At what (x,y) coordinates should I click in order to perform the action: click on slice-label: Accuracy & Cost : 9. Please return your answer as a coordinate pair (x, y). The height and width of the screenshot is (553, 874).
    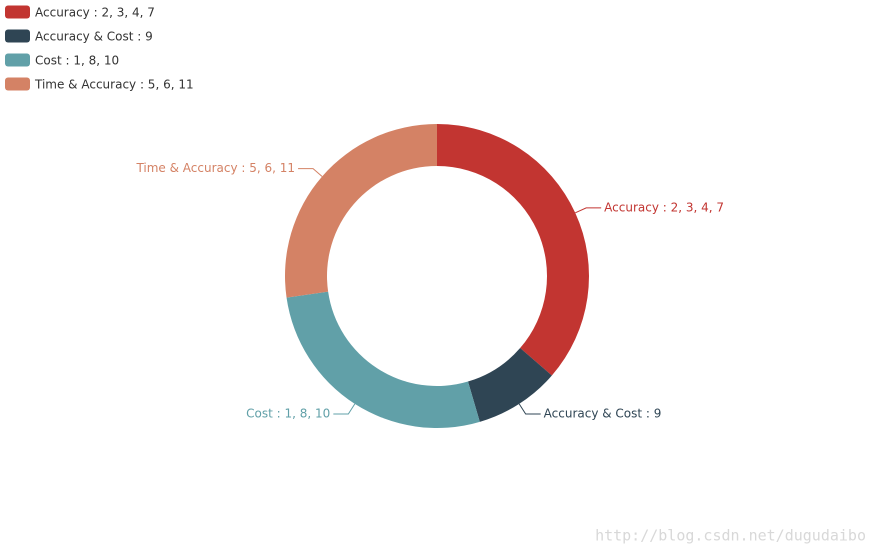
    Looking at the image, I should click on (603, 413).